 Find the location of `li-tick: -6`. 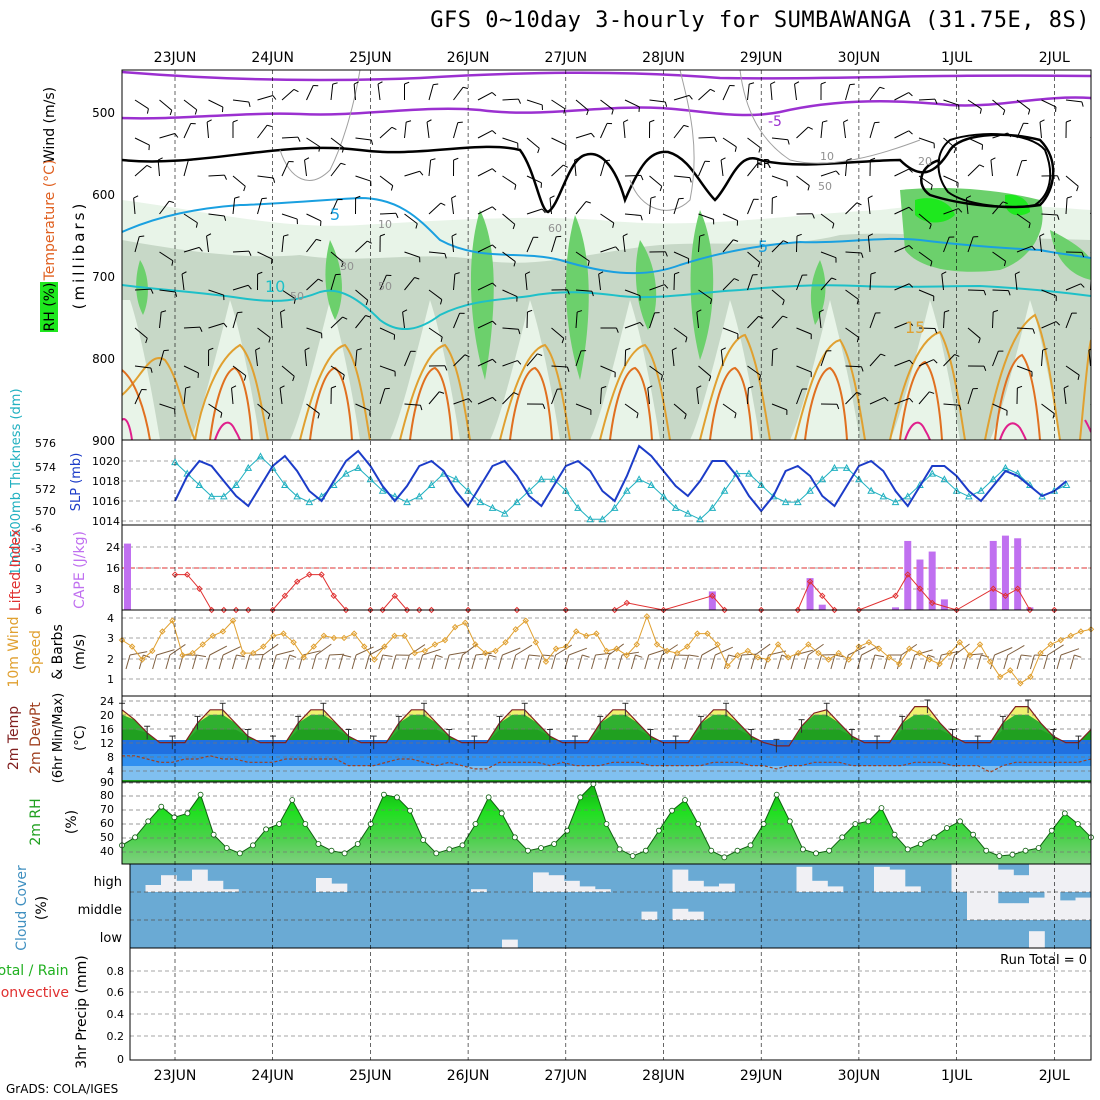

li-tick: -6 is located at coordinates (36, 528).